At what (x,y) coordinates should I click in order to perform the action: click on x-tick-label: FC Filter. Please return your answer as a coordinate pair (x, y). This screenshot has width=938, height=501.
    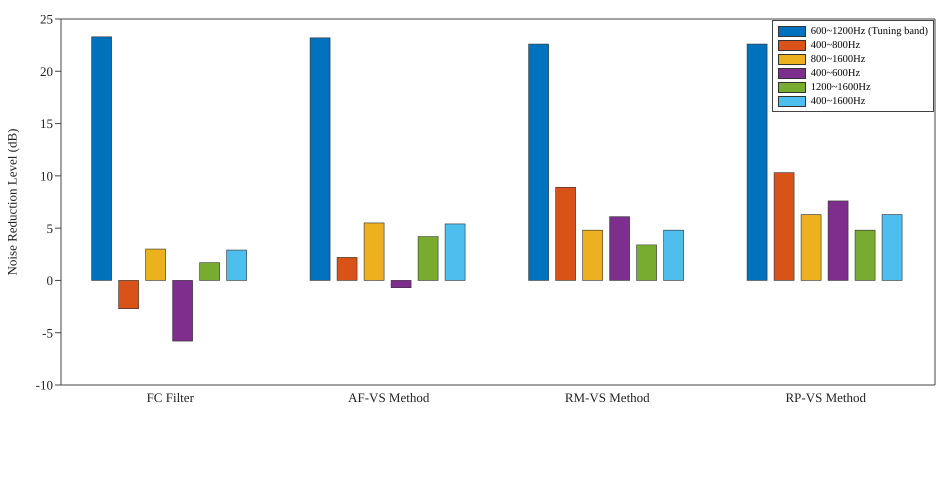
    Looking at the image, I should click on (170, 398).